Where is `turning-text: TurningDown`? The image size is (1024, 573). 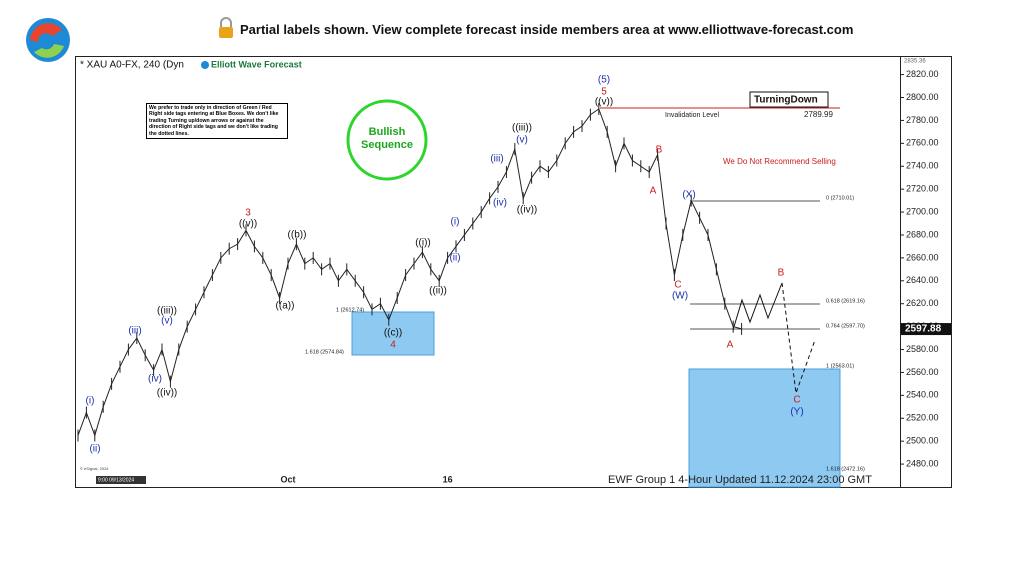
turning-text: TurningDown is located at coordinates (786, 100).